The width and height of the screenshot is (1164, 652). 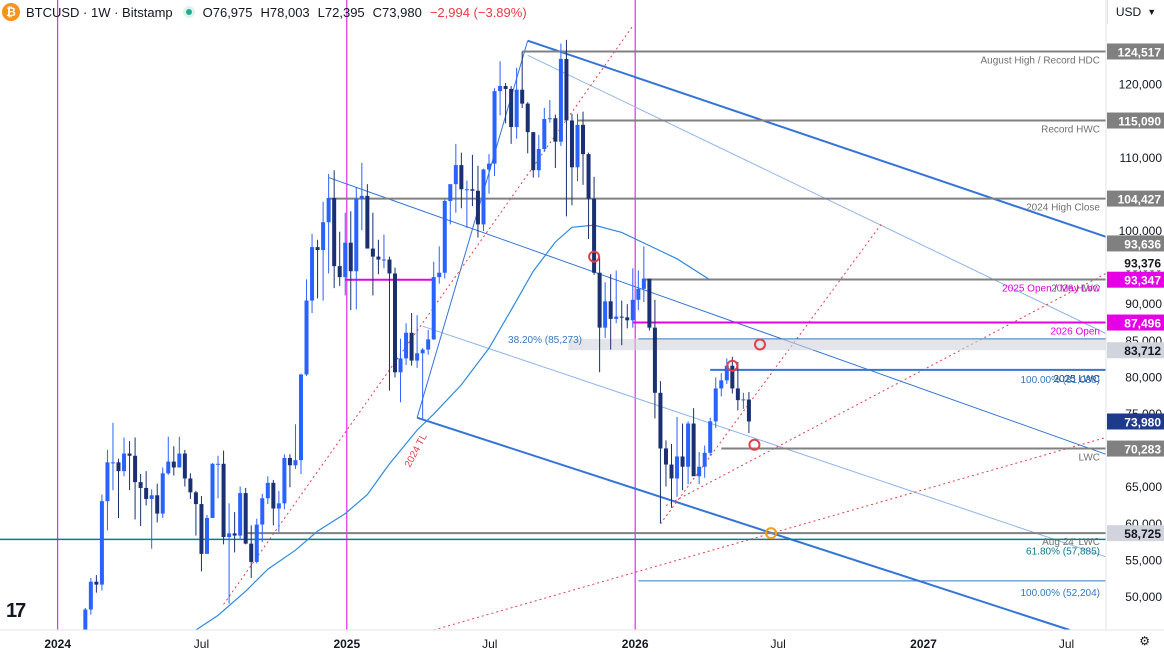 I want to click on ohlc-open: O76,975, so click(x=228, y=12).